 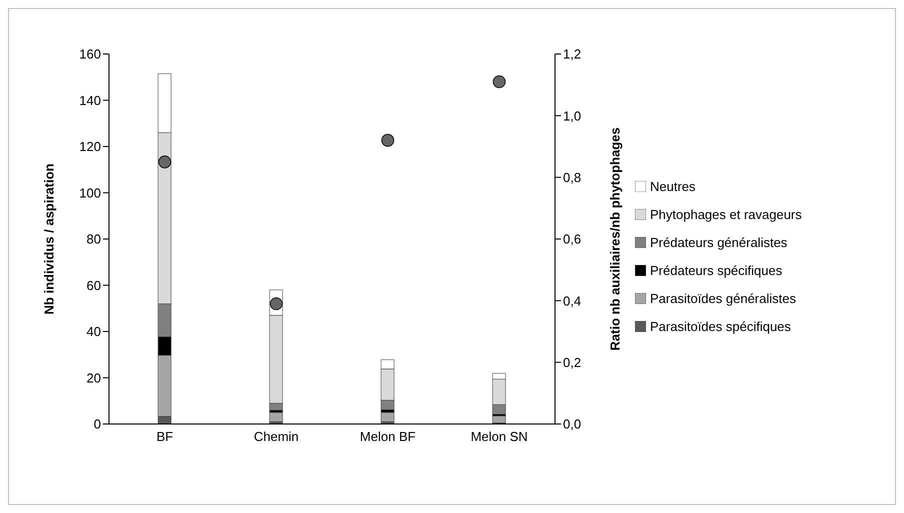 I want to click on legend-label: Phytophages et ravageurs, so click(x=726, y=214).